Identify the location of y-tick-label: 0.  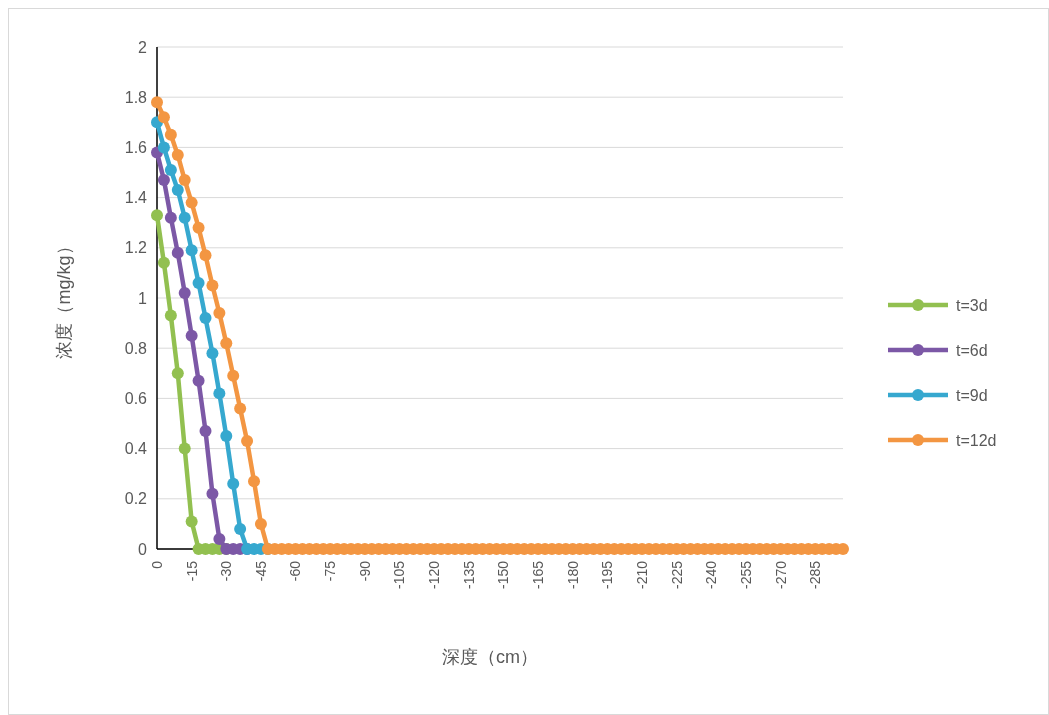
(143, 549).